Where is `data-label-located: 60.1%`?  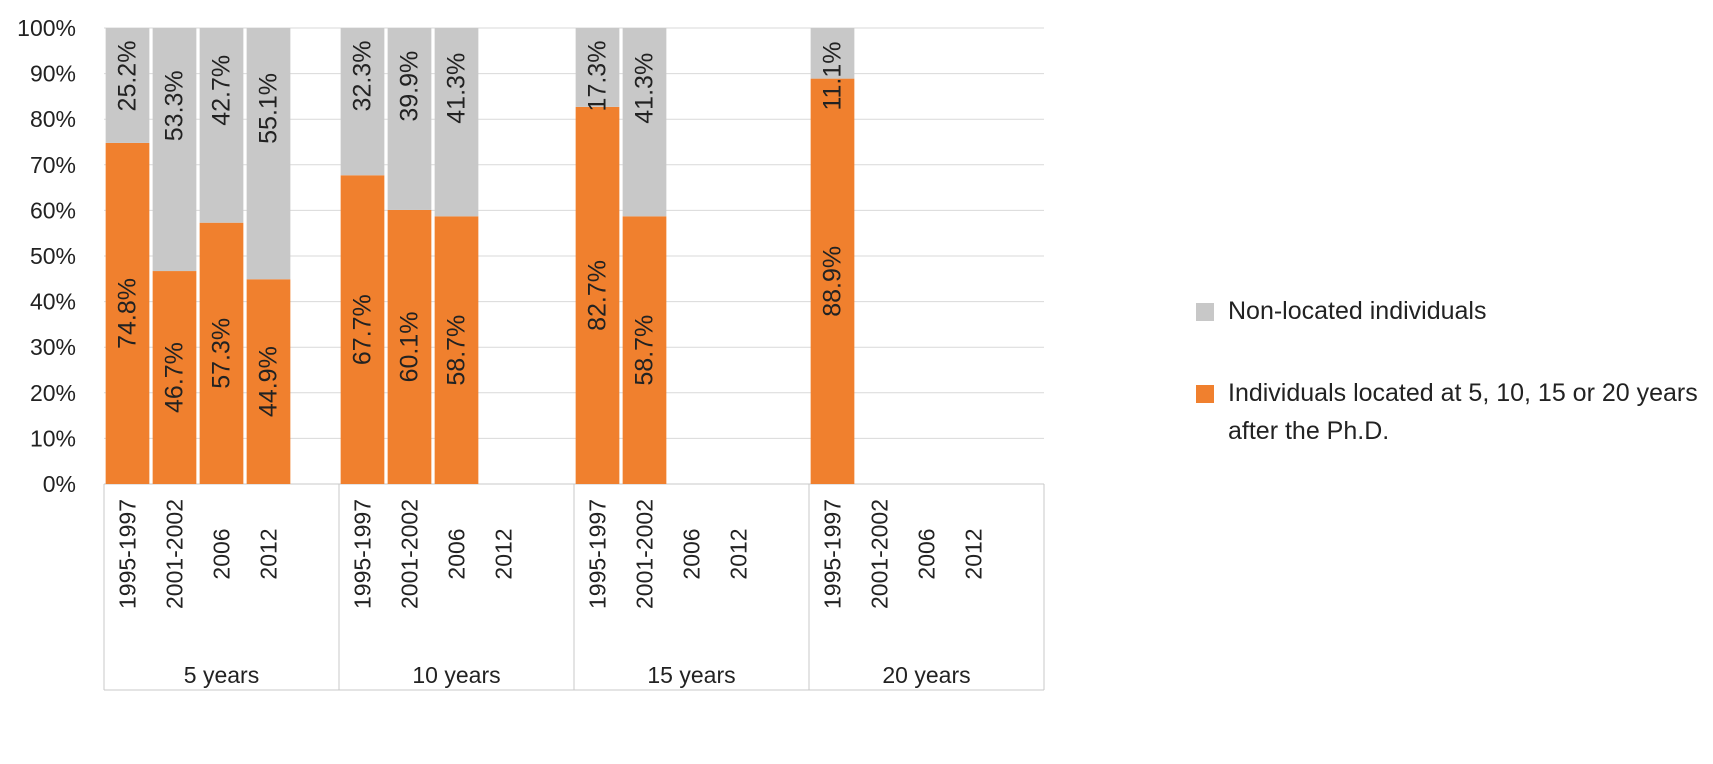
data-label-located: 60.1% is located at coordinates (410, 347).